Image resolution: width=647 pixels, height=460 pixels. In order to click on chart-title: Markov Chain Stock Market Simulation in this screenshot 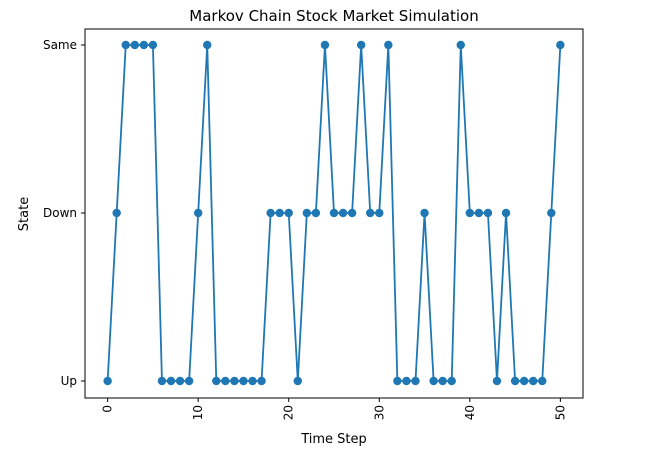, I will do `click(333, 16)`.